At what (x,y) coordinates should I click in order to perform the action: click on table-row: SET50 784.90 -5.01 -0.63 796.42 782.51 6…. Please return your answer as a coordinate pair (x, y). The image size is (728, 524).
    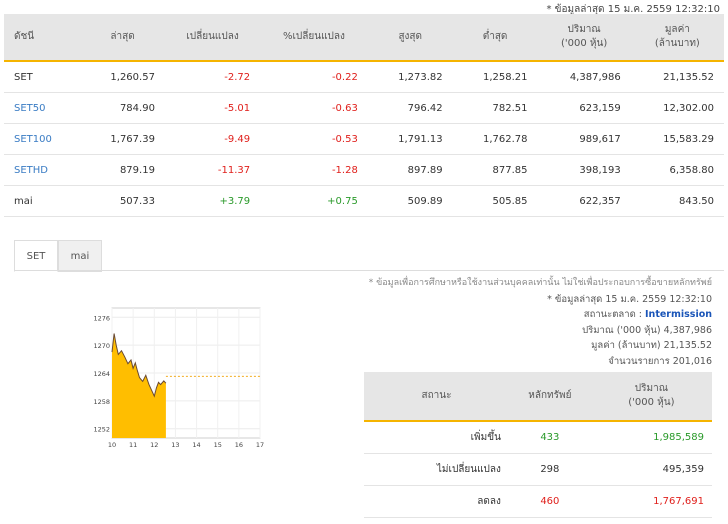
    Looking at the image, I should click on (364, 108).